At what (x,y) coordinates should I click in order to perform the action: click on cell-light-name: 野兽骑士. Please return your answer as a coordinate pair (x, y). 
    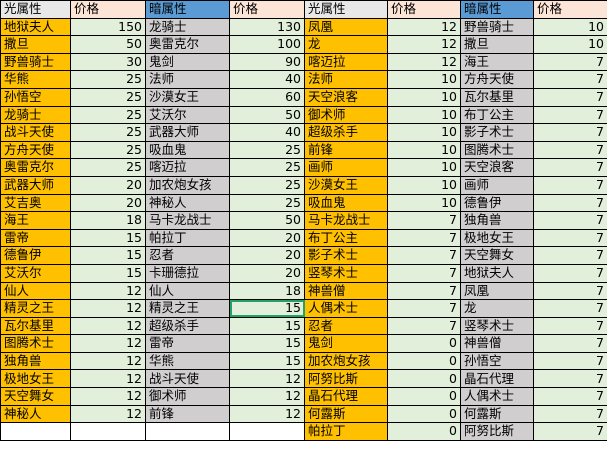
    Looking at the image, I should click on (35, 62).